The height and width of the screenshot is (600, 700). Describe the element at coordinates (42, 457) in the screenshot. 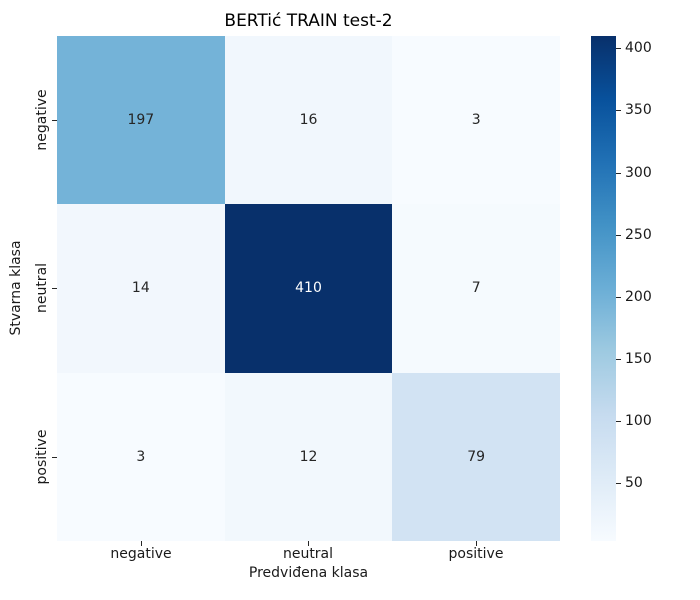

I see `y-tick-label-positive: positive` at that location.